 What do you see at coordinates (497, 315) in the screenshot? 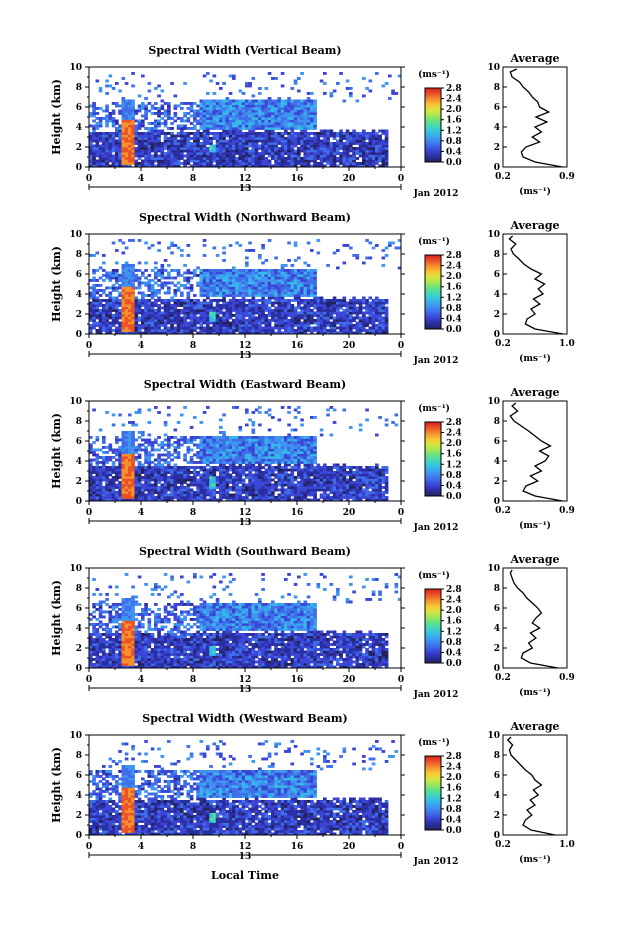
I see `average-y-tick-label: 2` at bounding box center [497, 315].